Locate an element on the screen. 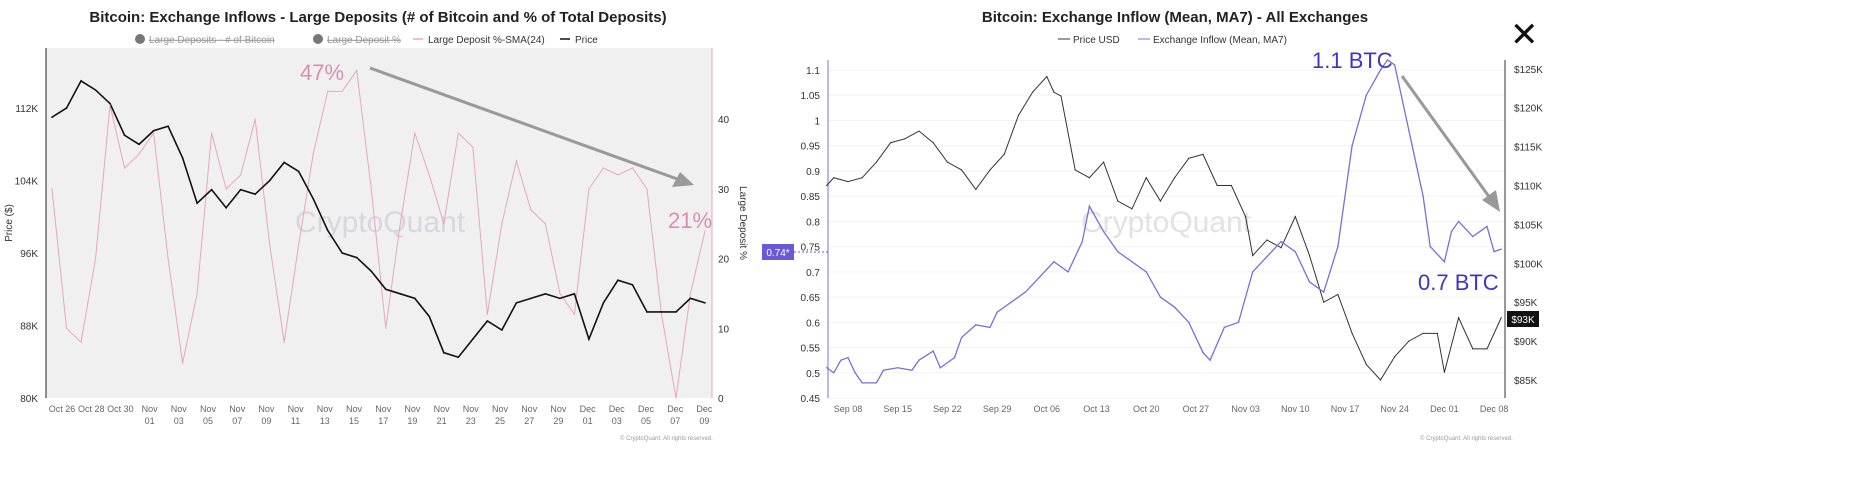  x-tick-label: Nov 10 is located at coordinates (1295, 409).